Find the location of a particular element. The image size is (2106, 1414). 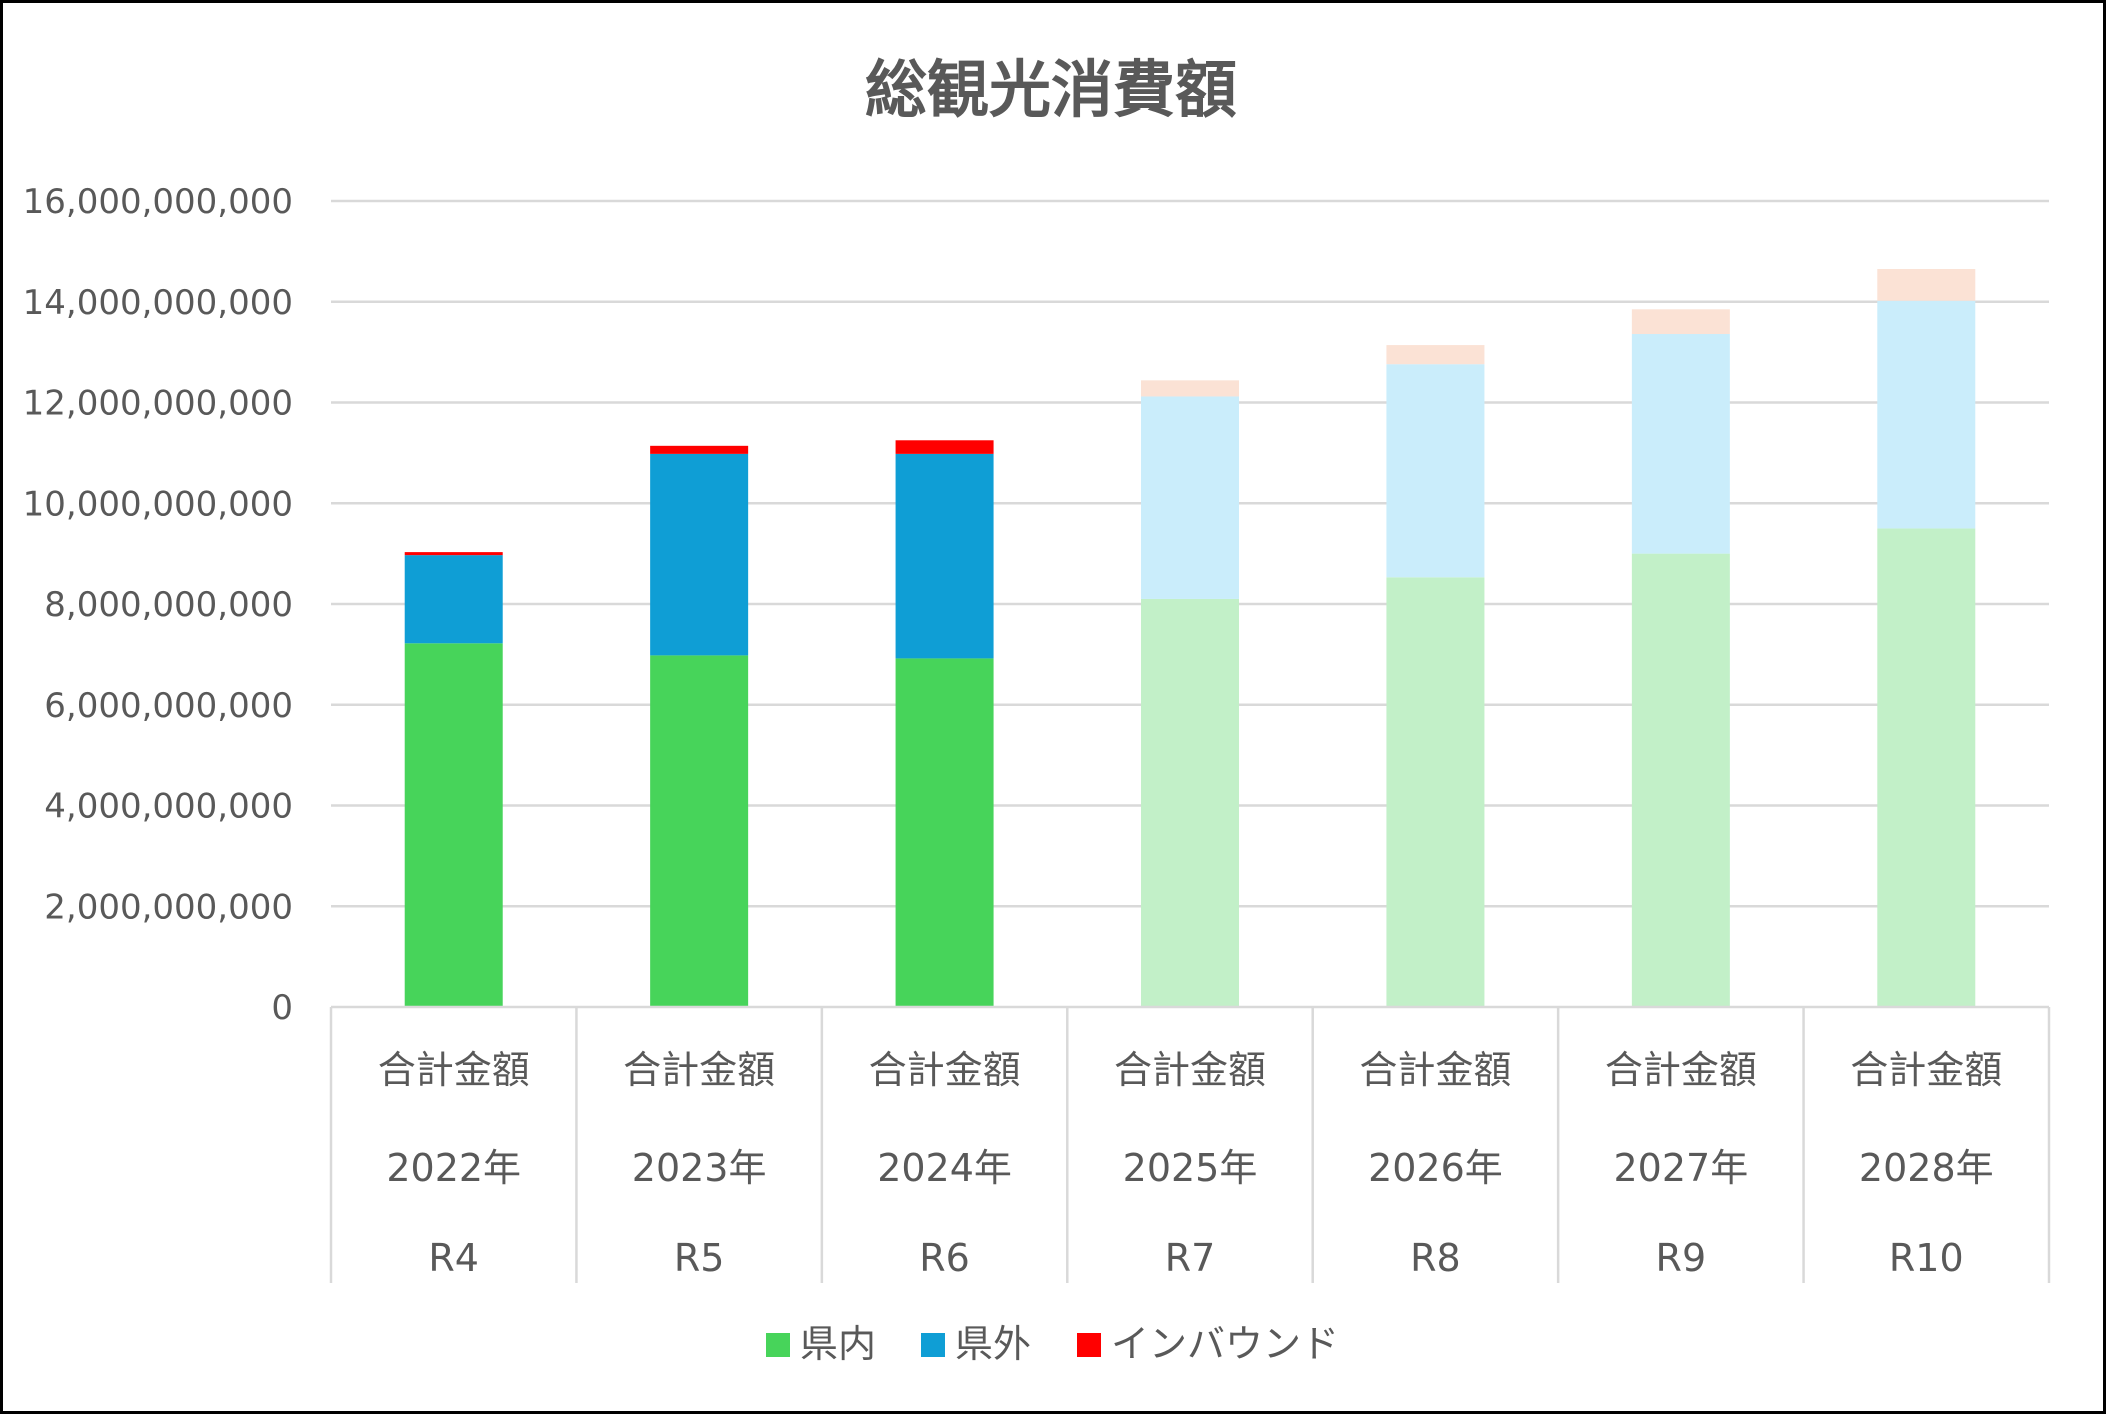

legend-label: 県外 is located at coordinates (993, 1344).